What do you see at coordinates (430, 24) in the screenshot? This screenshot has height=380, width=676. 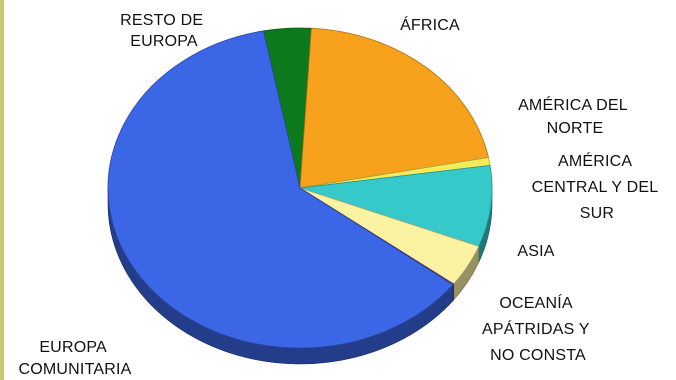 I see `label-africa: ÁFRICA` at bounding box center [430, 24].